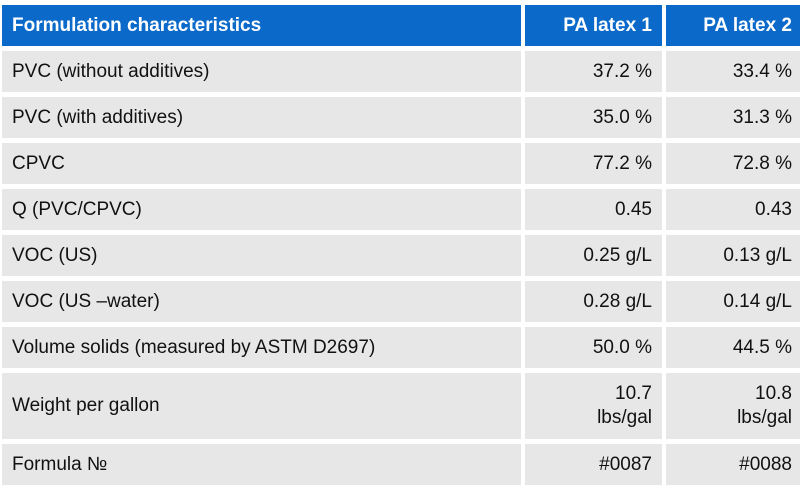  What do you see at coordinates (261, 25) in the screenshot?
I see `header-formulation-characteristics: Formulation characteristics` at bounding box center [261, 25].